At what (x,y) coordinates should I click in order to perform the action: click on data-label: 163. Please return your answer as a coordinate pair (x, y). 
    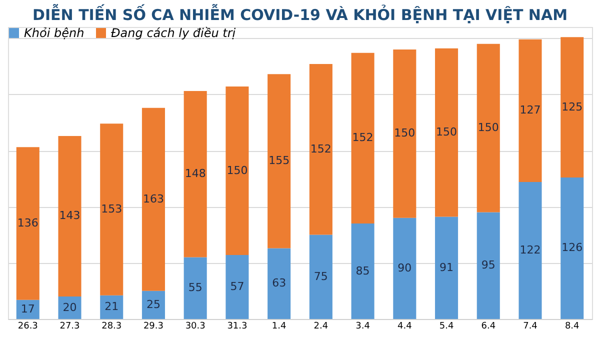
    Looking at the image, I should click on (153, 199).